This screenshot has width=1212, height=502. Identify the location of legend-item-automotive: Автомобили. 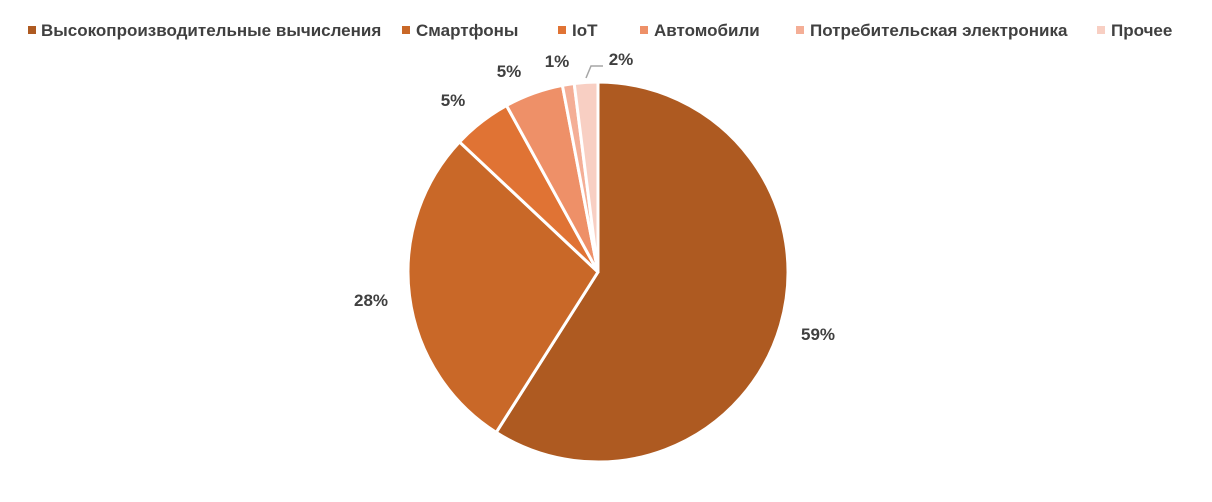
(700, 30).